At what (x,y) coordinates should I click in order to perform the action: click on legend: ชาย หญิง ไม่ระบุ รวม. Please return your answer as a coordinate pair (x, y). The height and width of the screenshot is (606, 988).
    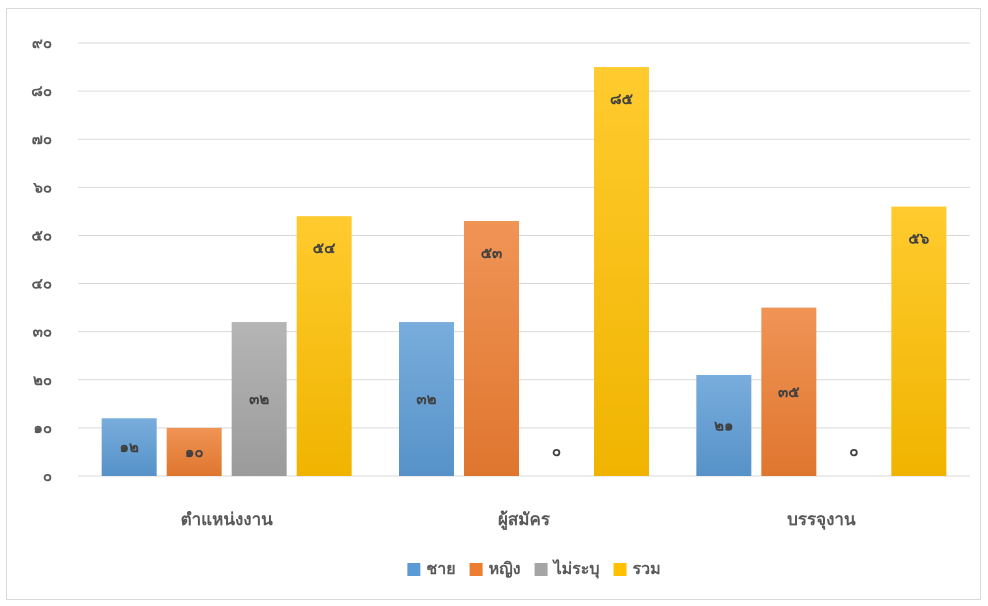
    Looking at the image, I should click on (534, 569).